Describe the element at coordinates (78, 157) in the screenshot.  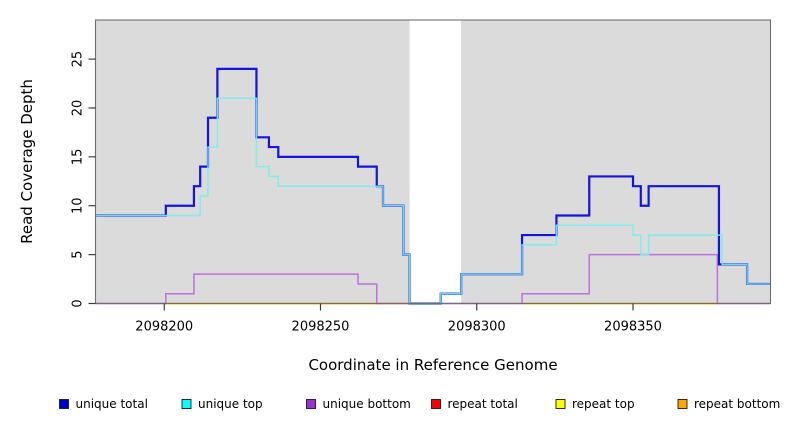
I see `y-tick-label: 15` at that location.